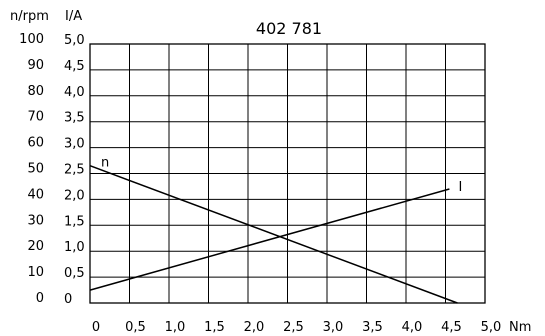 The width and height of the screenshot is (545, 336). I want to click on y-tick-label-current: 4,5, so click(74, 66).